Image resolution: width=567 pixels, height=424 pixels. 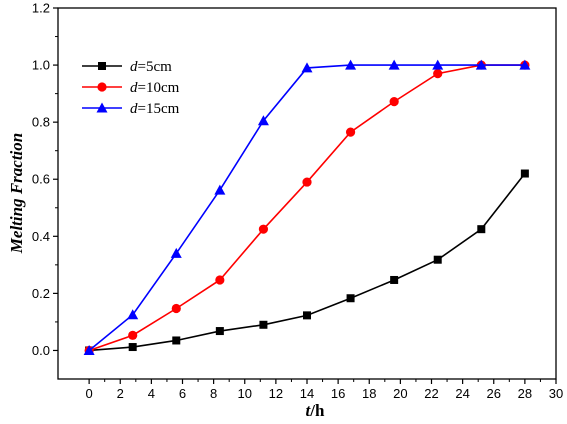 What do you see at coordinates (431, 393) in the screenshot?
I see `x-tick-label: 22` at bounding box center [431, 393].